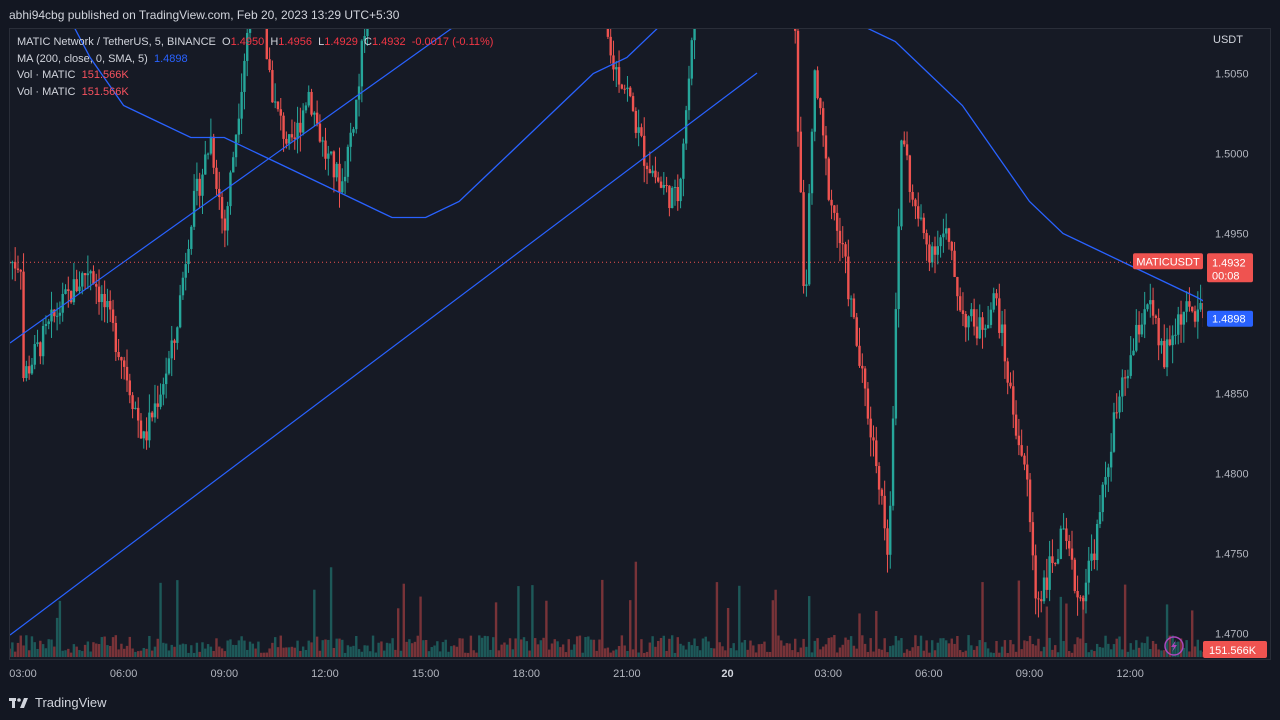  I want to click on legend-ma-label: MA (200, close, 0, SMA, 5), so click(82, 58).